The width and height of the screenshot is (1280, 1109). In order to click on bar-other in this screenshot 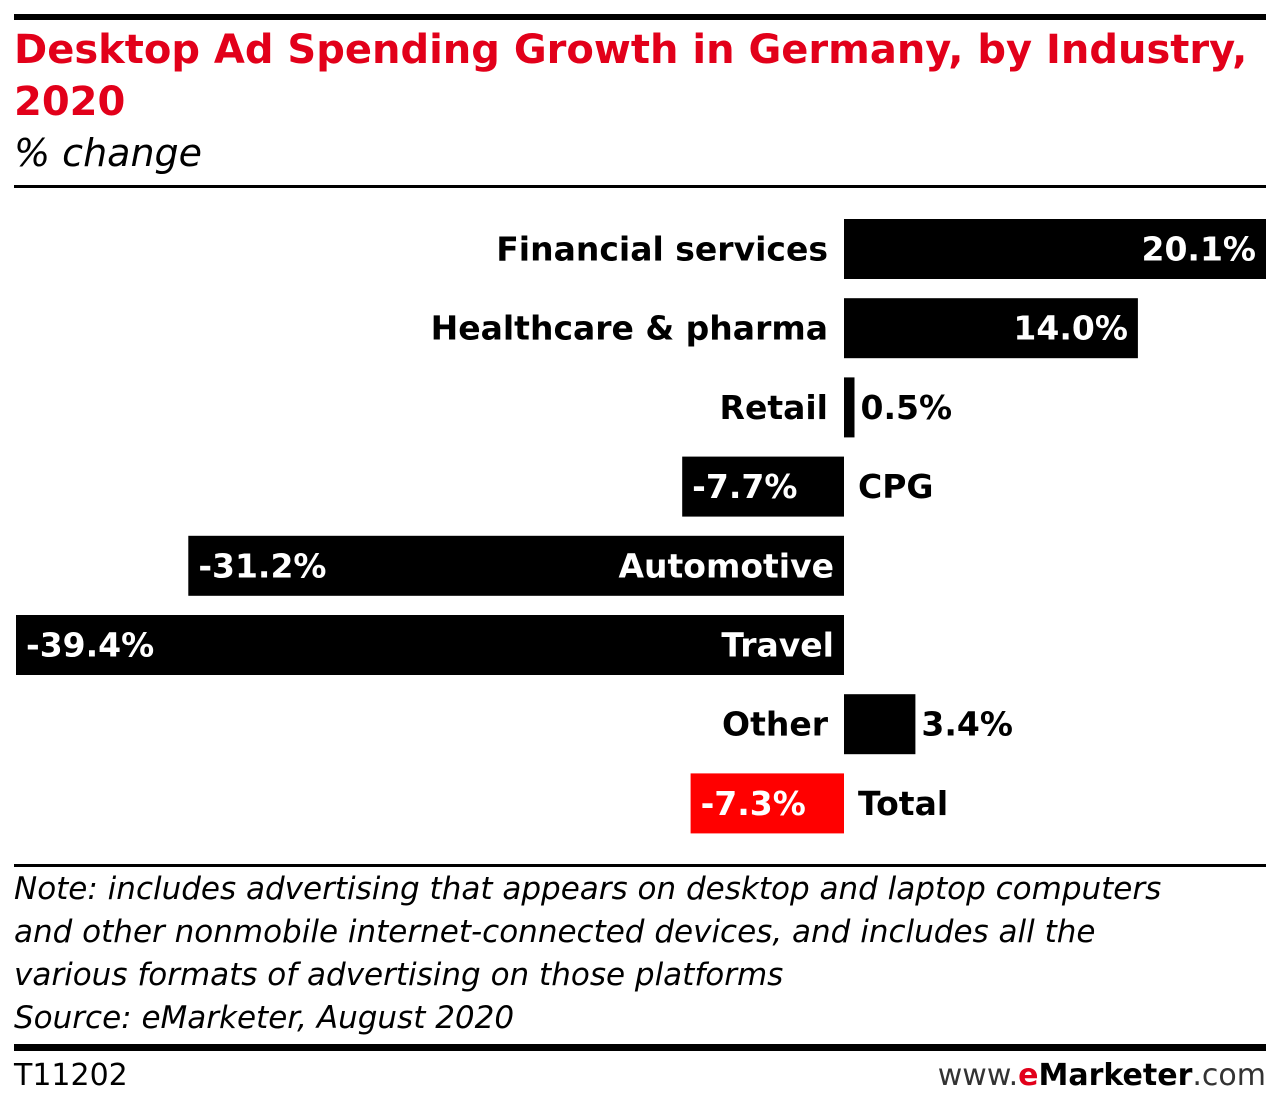, I will do `click(880, 724)`.